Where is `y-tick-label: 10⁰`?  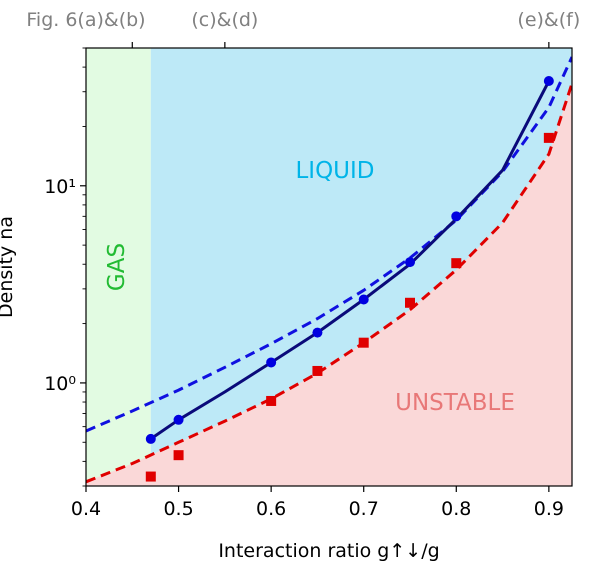
y-tick-label: 10⁰ is located at coordinates (60, 384).